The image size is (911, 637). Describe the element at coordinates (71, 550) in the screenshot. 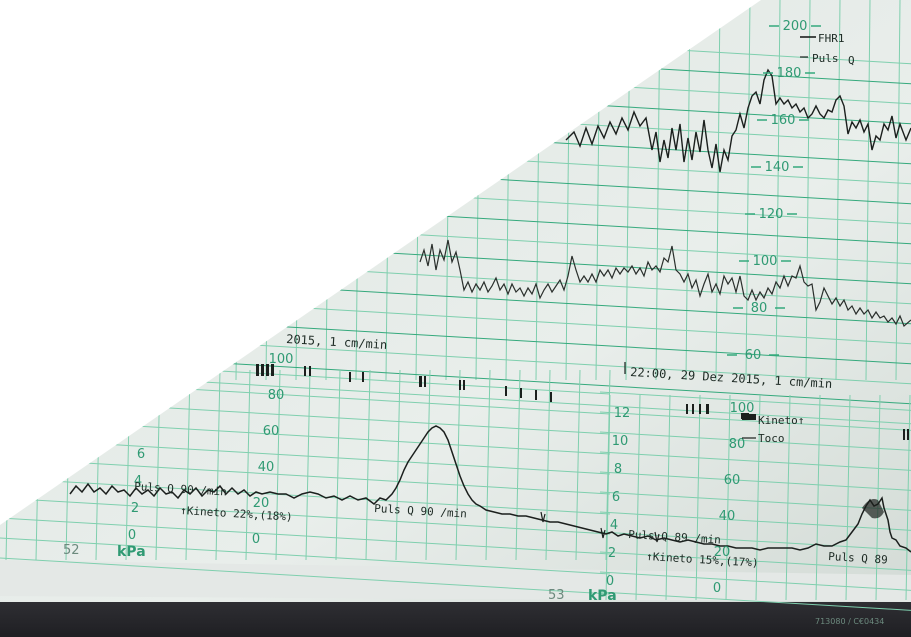

I see `page-number-left: 52` at that location.